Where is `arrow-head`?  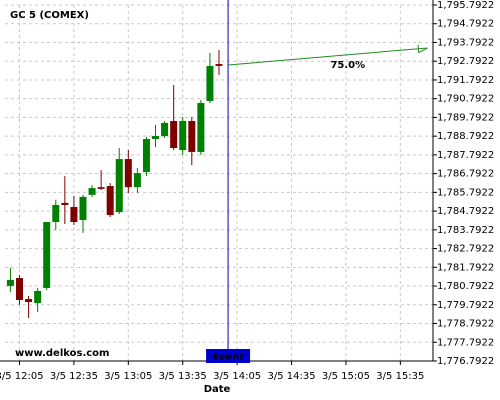 arrow-head is located at coordinates (422, 49).